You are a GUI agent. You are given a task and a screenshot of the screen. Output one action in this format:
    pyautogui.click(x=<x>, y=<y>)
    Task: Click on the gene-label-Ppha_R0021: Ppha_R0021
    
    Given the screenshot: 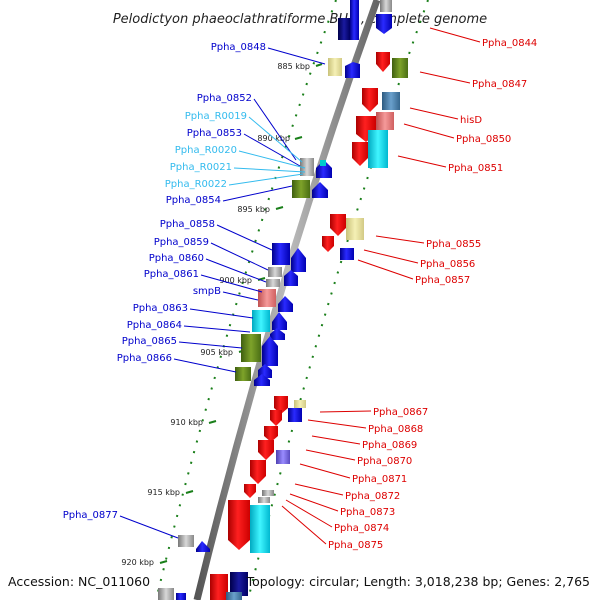 What is the action you would take?
    pyautogui.click(x=201, y=167)
    